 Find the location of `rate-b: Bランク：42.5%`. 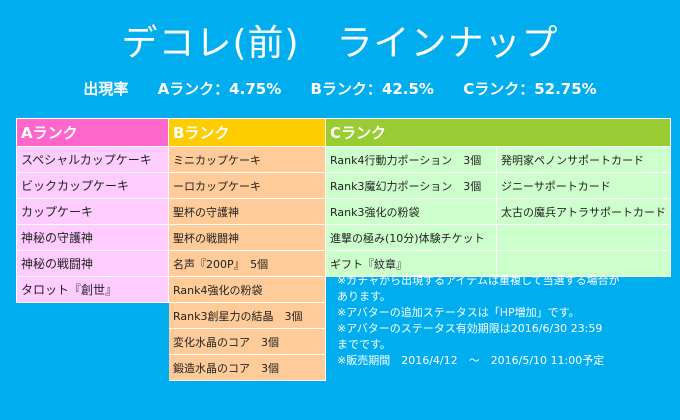

rate-b: Bランク：42.5% is located at coordinates (372, 89).